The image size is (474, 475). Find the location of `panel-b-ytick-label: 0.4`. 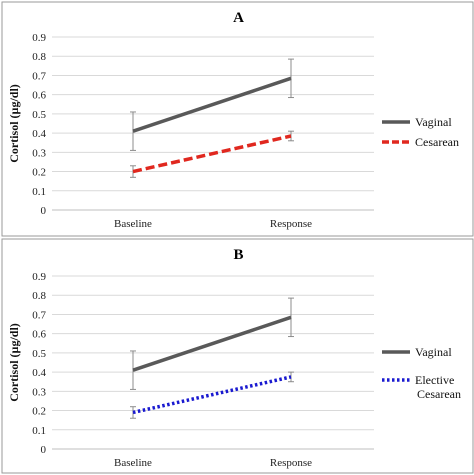

panel-b-ytick-label: 0.4 is located at coordinates (39, 373).